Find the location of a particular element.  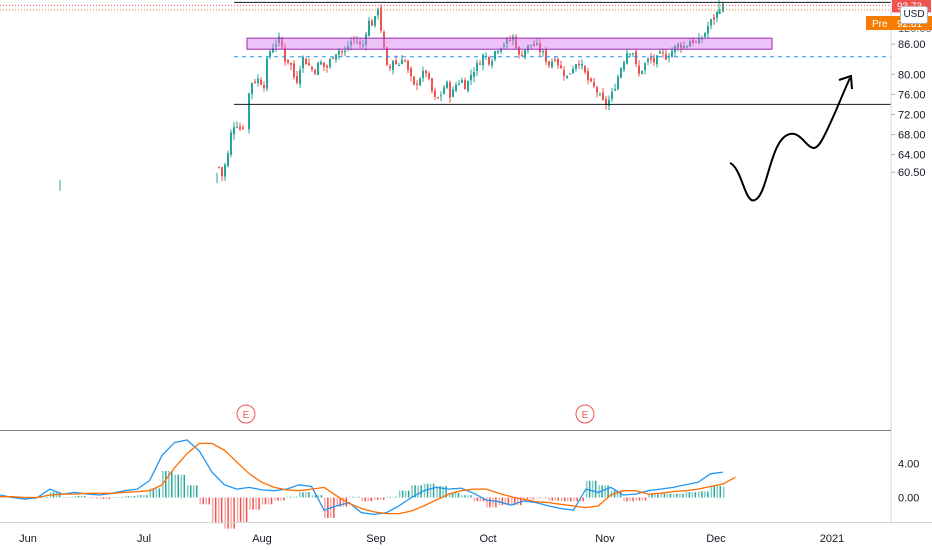

projection-arrow is located at coordinates (790, 139).